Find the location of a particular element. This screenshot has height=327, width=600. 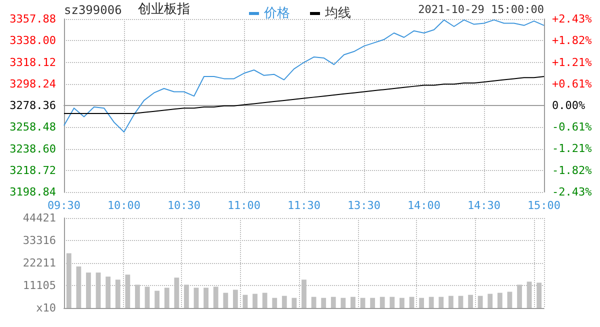

y-tick-label: 22211 is located at coordinates (39, 263).